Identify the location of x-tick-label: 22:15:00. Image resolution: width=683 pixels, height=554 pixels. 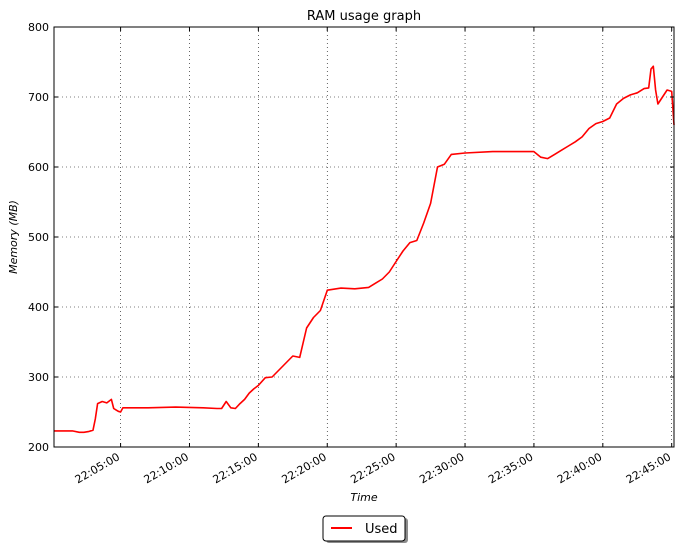
(235, 468).